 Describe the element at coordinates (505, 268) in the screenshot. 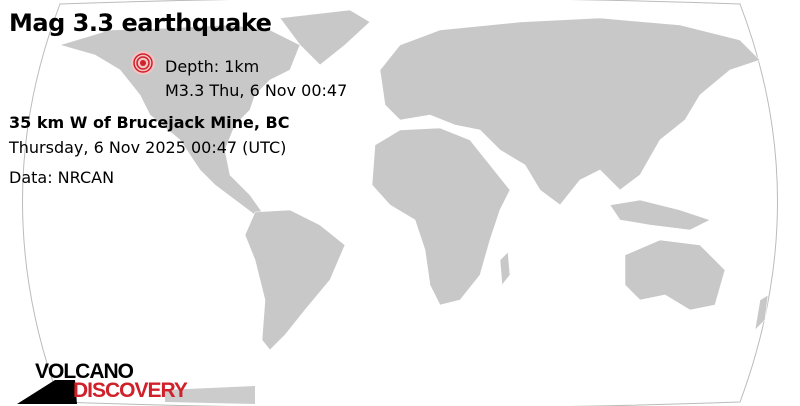

I see `madagascar` at that location.